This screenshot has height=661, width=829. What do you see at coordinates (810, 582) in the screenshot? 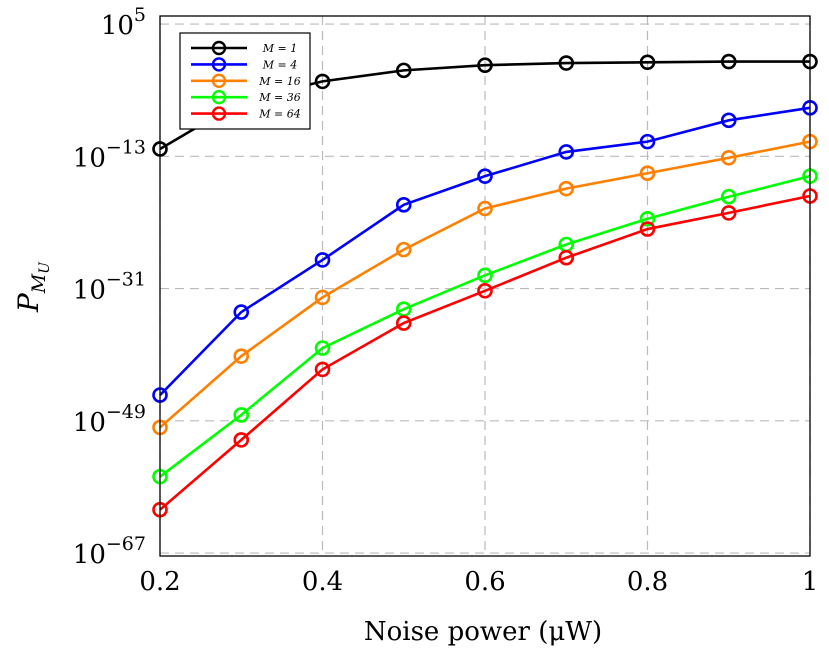
I see `x-tick-label: 1` at bounding box center [810, 582].